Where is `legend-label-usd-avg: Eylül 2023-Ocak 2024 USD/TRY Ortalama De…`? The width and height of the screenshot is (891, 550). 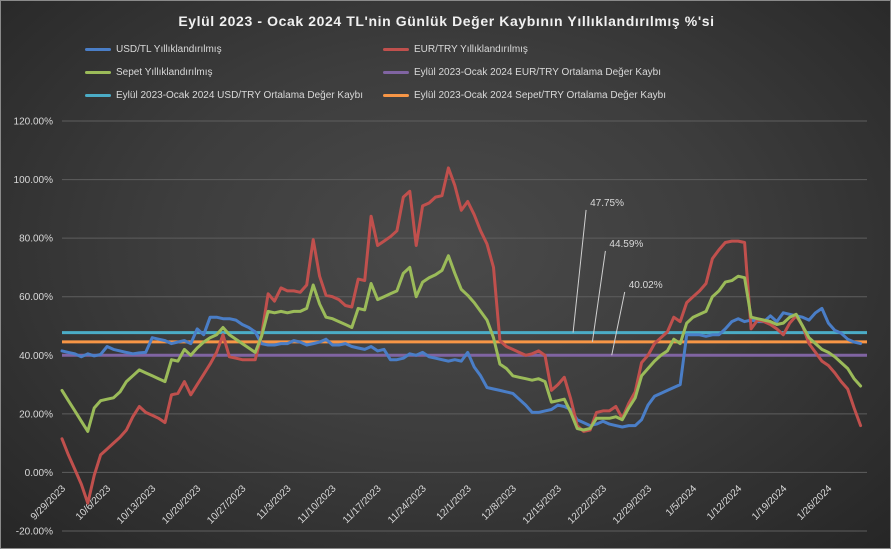
legend-label-usd-avg: Eylül 2023-Ocak 2024 USD/TRY Ortalama De… is located at coordinates (239, 95).